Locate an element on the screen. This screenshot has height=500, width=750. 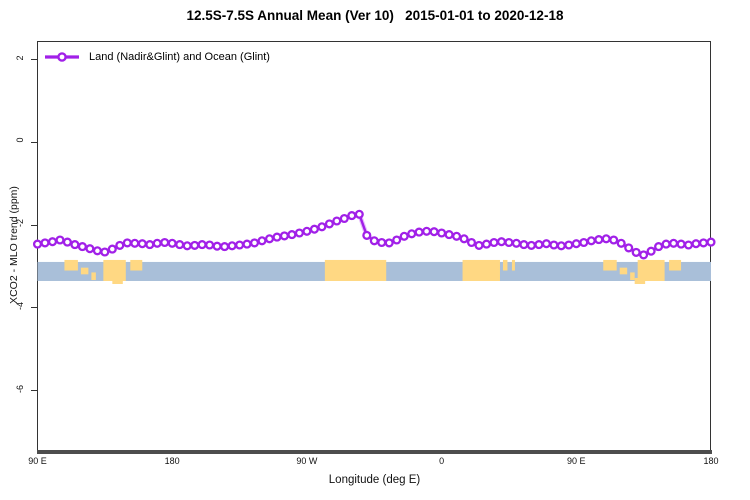
legend-label: Land (Nadir&Glint) and Ocean (Glint) is located at coordinates (179, 57).